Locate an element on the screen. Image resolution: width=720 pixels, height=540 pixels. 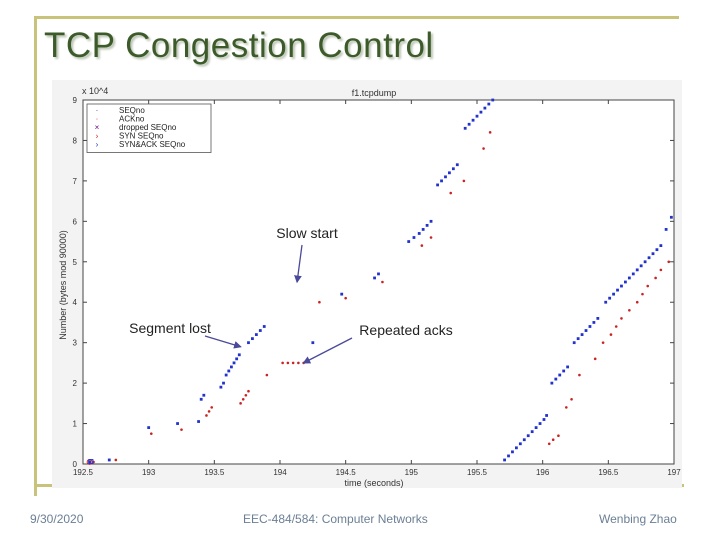
footer-course: EEC-484/584: Computer Networks is located at coordinates (335, 519).